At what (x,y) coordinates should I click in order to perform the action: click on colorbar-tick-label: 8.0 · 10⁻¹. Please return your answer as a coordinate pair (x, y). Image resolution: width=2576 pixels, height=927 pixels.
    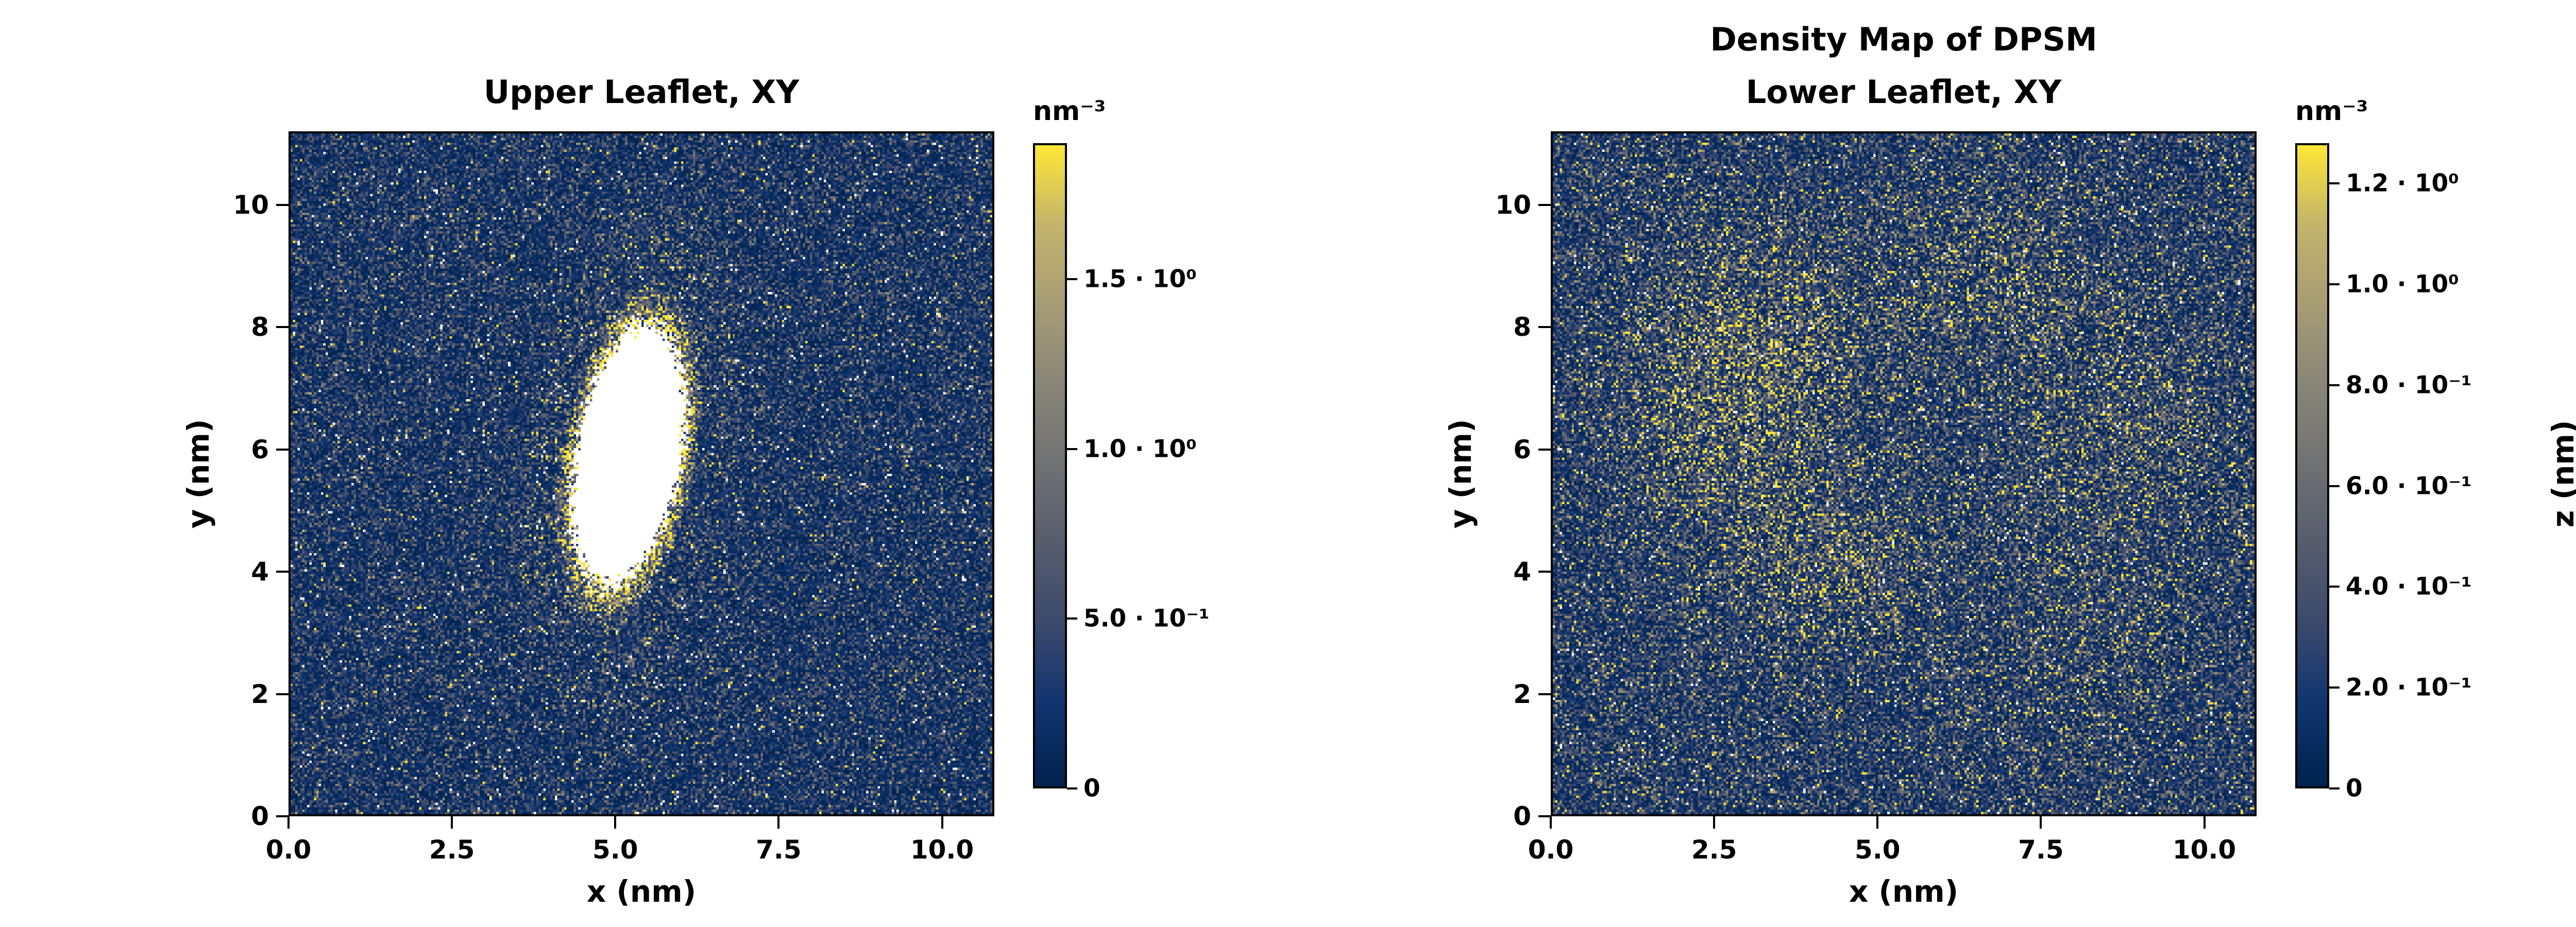
    Looking at the image, I should click on (2409, 385).